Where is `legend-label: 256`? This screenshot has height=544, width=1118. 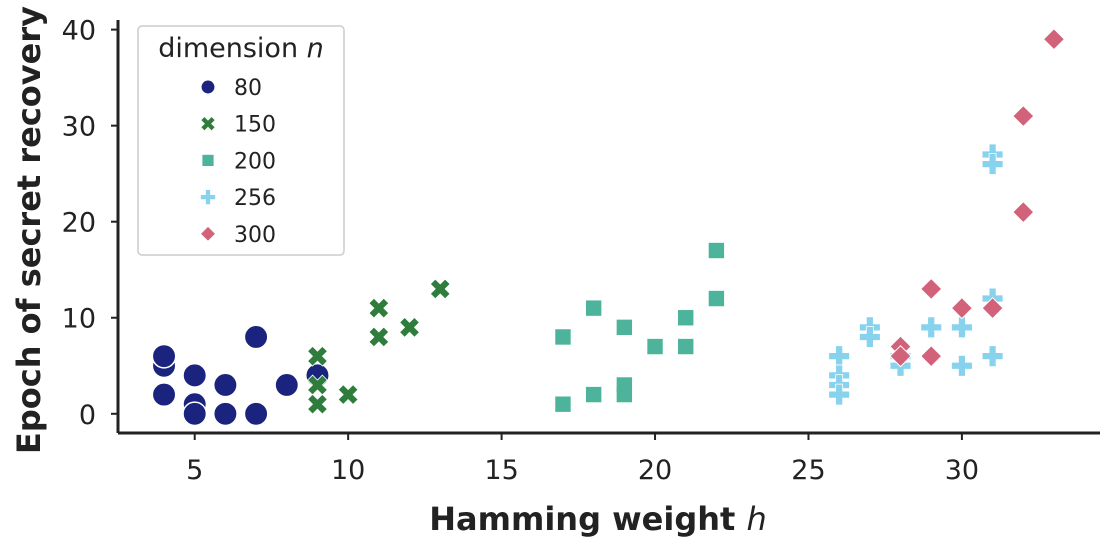 legend-label: 256 is located at coordinates (255, 198).